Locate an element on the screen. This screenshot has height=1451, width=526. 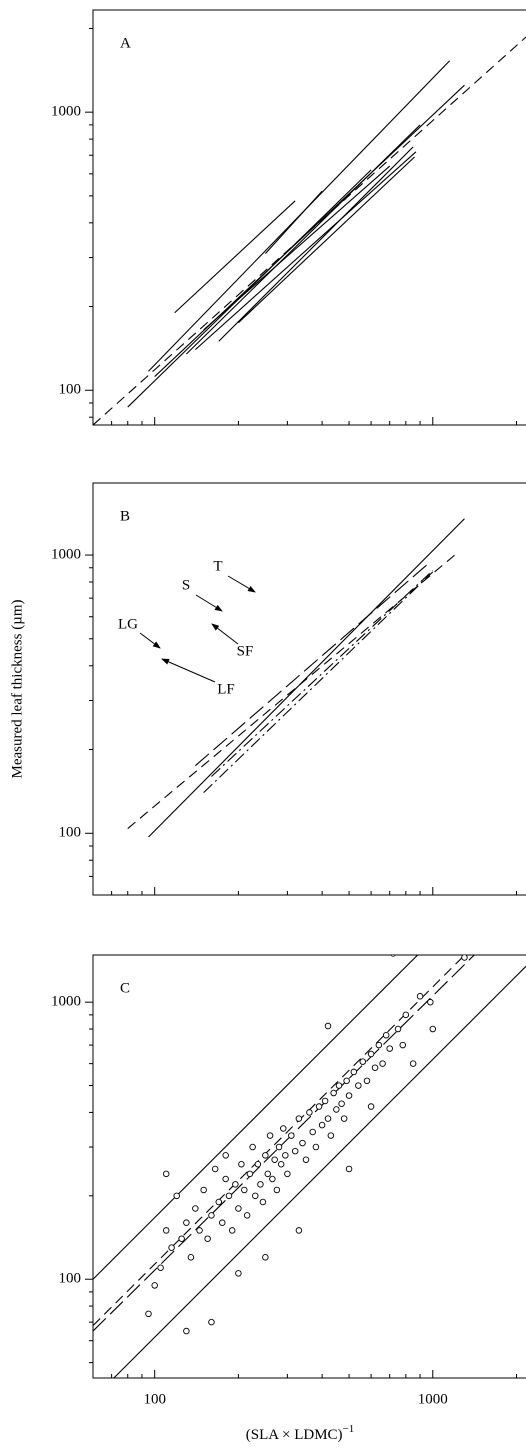
y-axis-label: Measured leaf thickness (µm) is located at coordinates (17, 688).